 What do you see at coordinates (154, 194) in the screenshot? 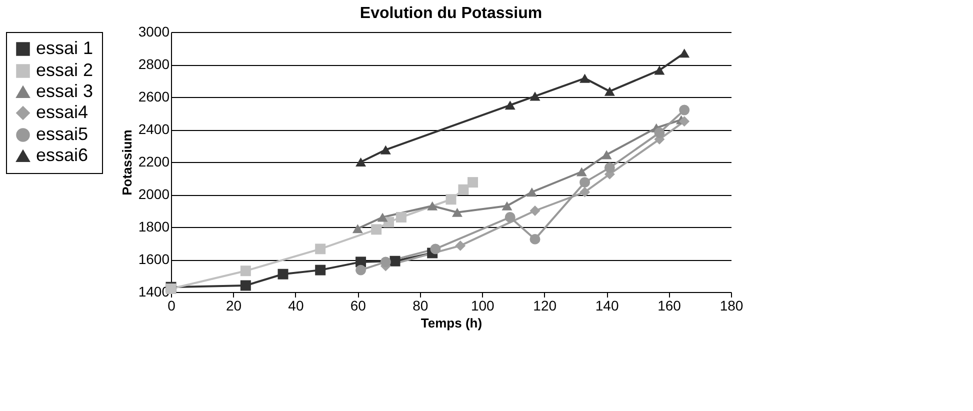
I see `y-tick-label: 2000` at bounding box center [154, 194].